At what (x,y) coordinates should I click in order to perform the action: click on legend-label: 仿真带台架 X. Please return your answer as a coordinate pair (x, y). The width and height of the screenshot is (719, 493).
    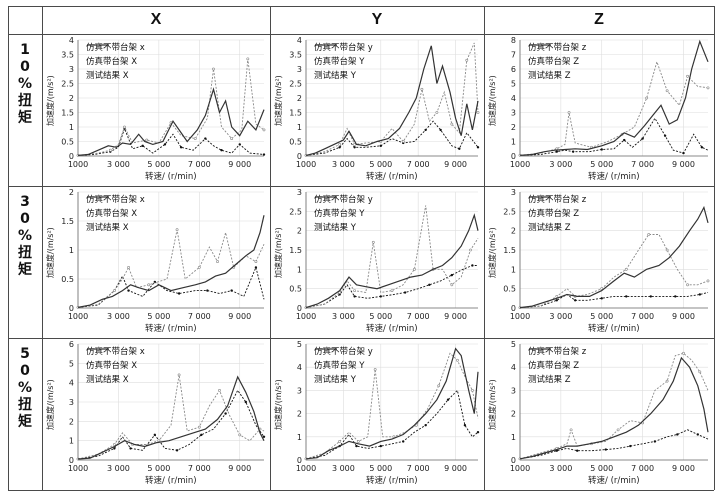
    Looking at the image, I should click on (112, 366).